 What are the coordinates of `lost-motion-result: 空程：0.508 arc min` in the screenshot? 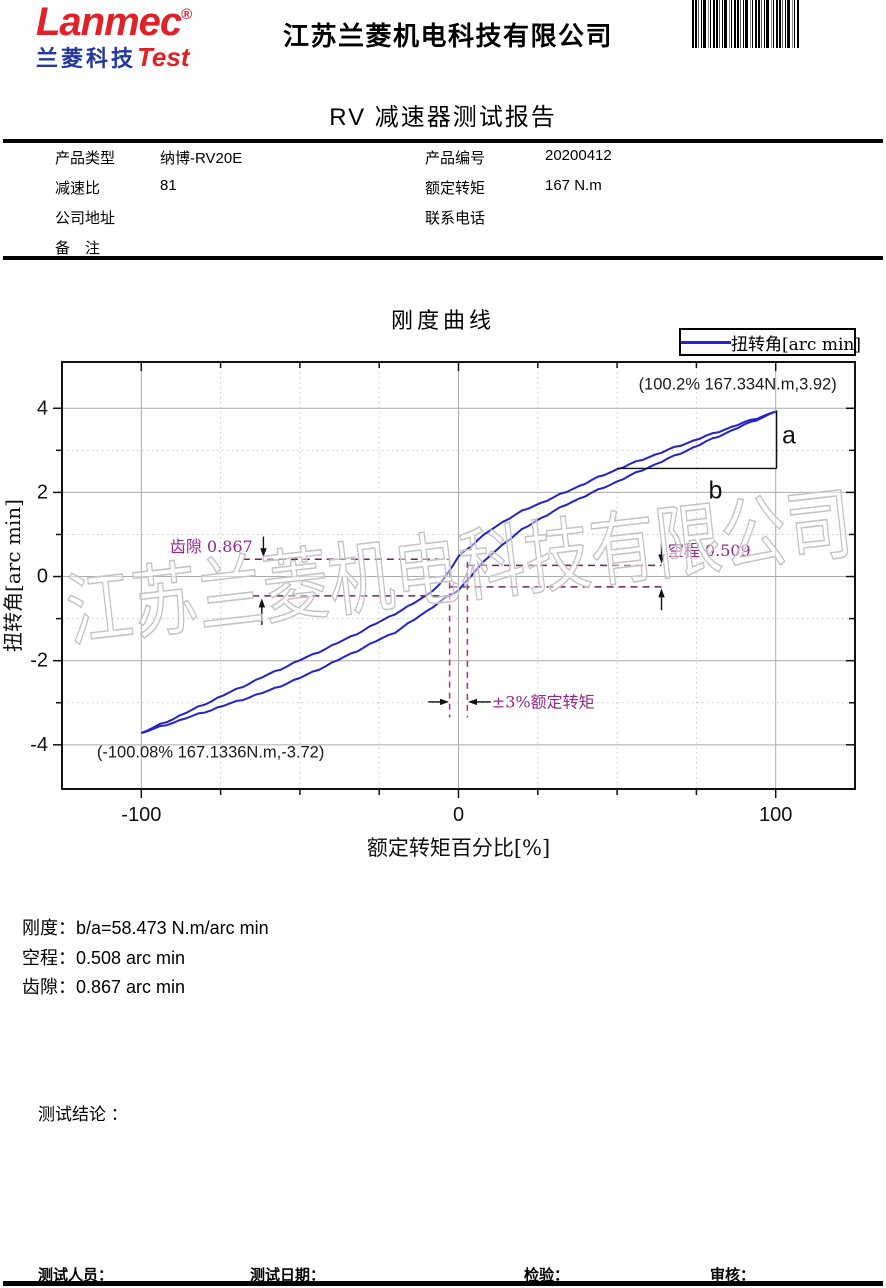 It's located at (104, 957).